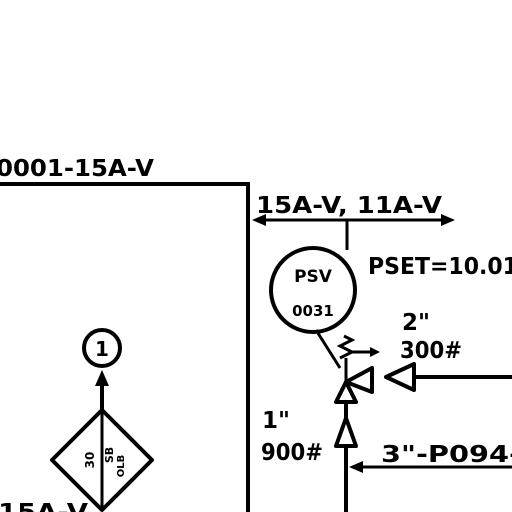 Image resolution: width=512 pixels, height=512 pixels. What do you see at coordinates (259, 220) in the screenshot?
I see `arrow-head-left-icon` at bounding box center [259, 220].